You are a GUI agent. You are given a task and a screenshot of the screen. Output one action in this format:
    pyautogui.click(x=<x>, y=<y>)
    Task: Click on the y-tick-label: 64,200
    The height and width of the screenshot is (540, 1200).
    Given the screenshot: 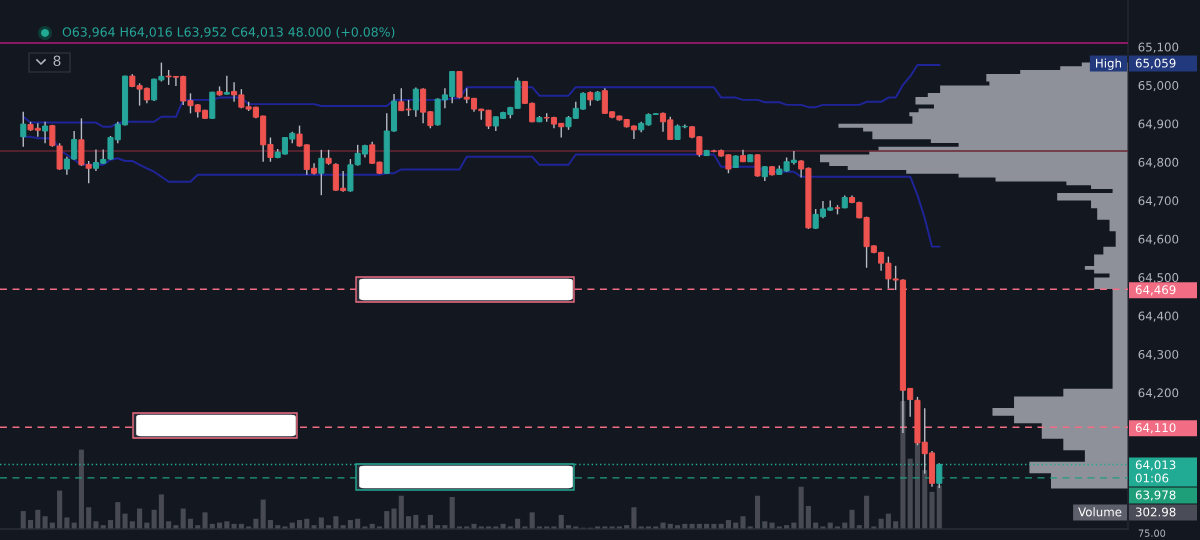 What is the action you would take?
    pyautogui.click(x=1158, y=393)
    